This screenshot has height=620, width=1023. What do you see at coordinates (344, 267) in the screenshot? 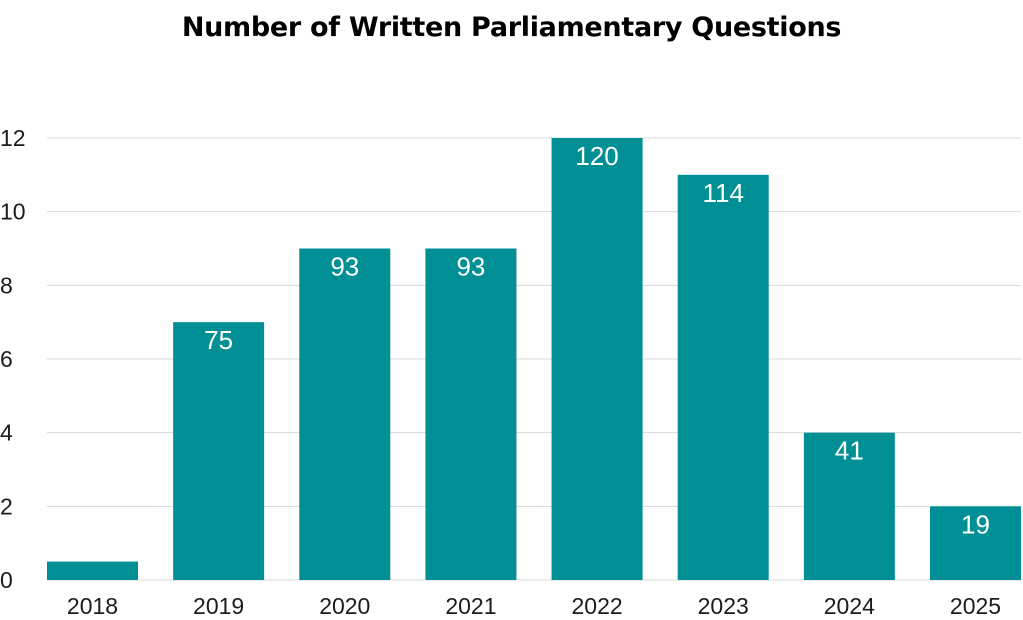
I see `data-label-2020: 93` at bounding box center [344, 267].